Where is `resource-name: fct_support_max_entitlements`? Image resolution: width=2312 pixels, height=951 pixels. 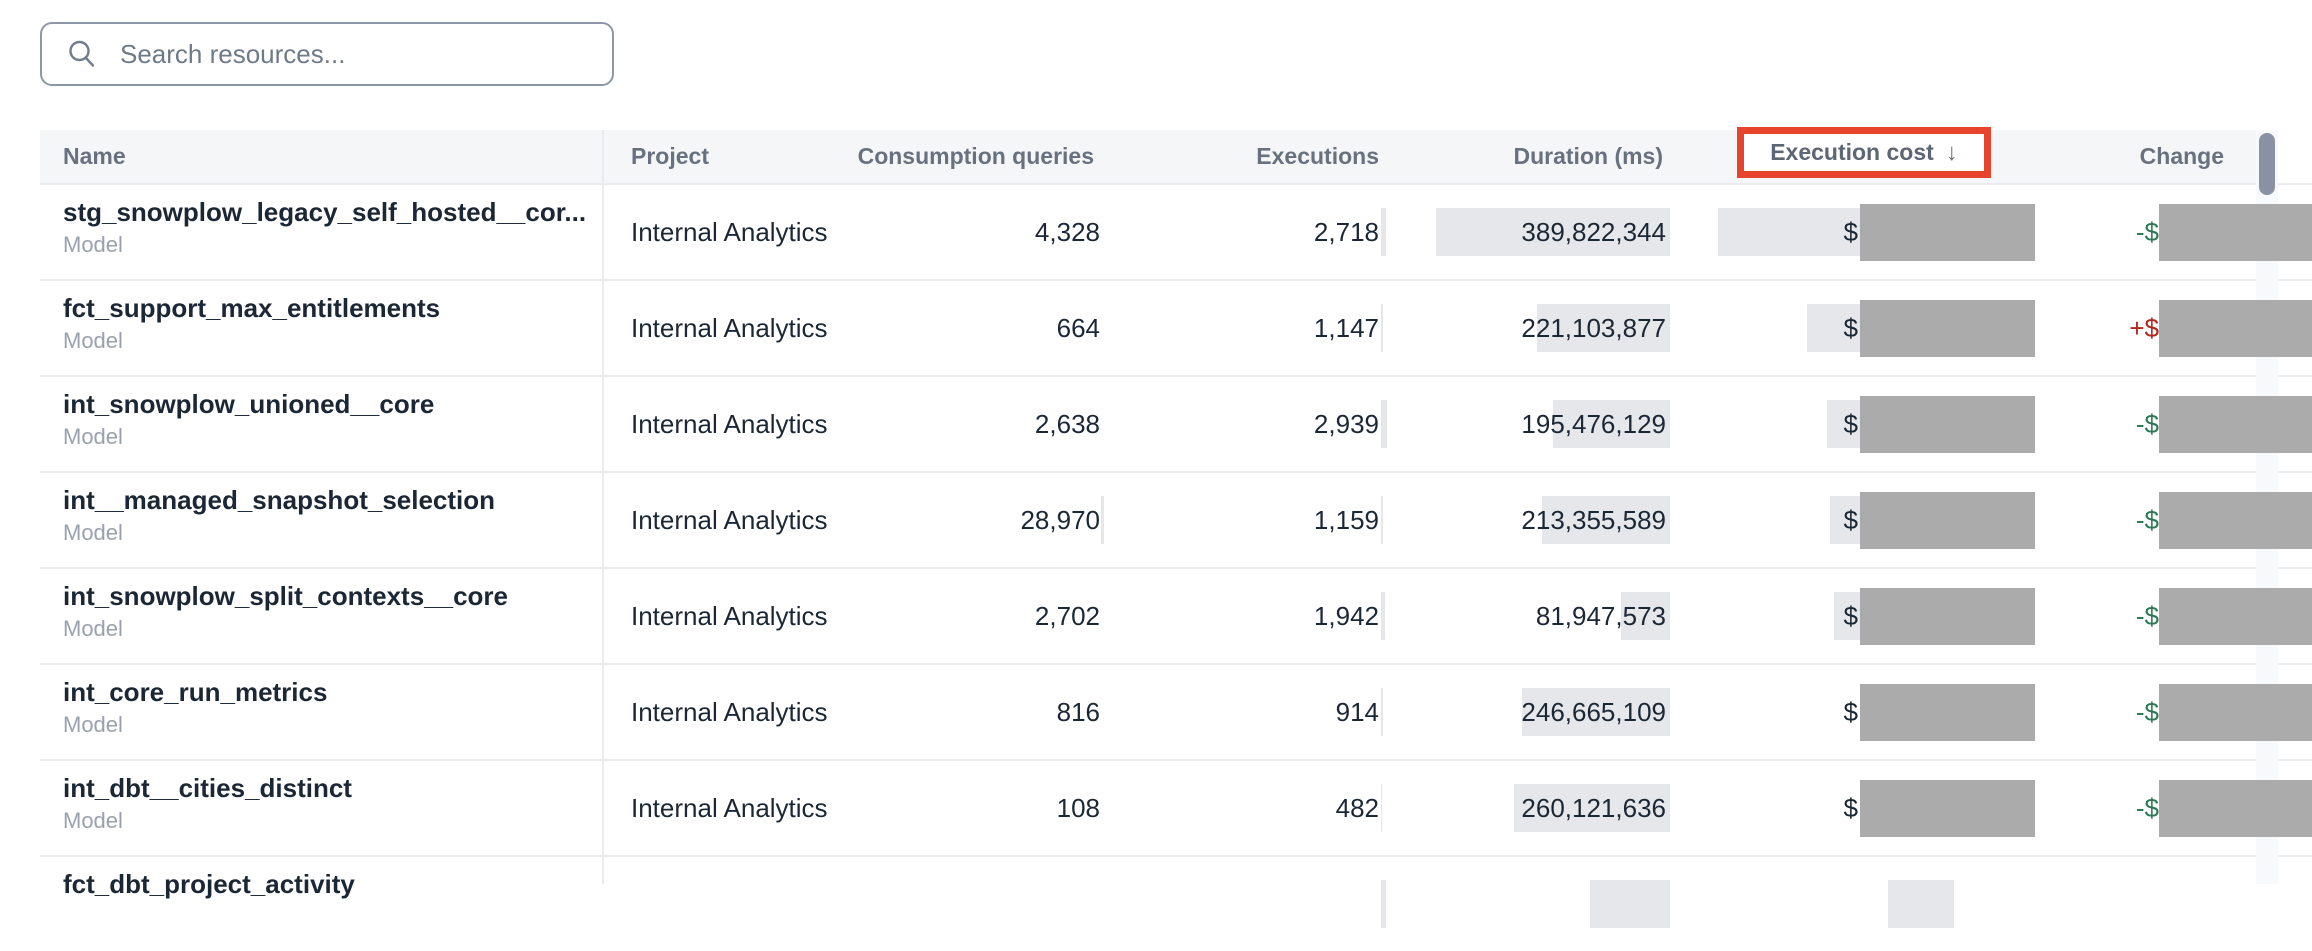 resource-name: fct_support_max_entitlements is located at coordinates (252, 308).